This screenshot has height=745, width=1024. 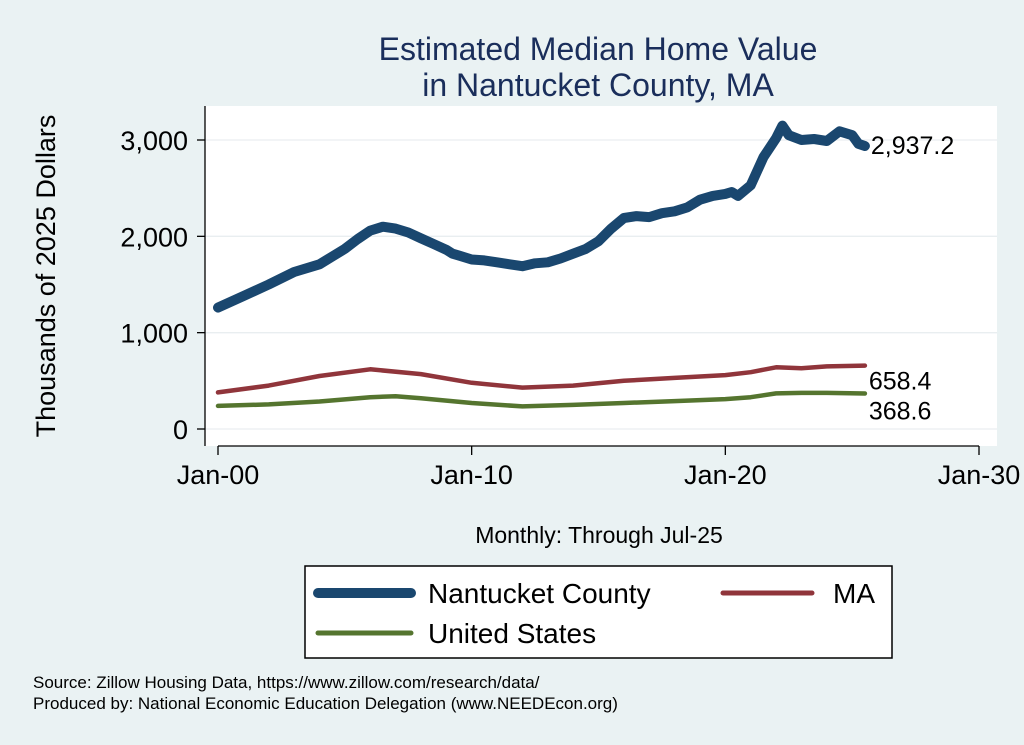 What do you see at coordinates (598, 49) in the screenshot?
I see `chart-title: Estimated Median Home Value` at bounding box center [598, 49].